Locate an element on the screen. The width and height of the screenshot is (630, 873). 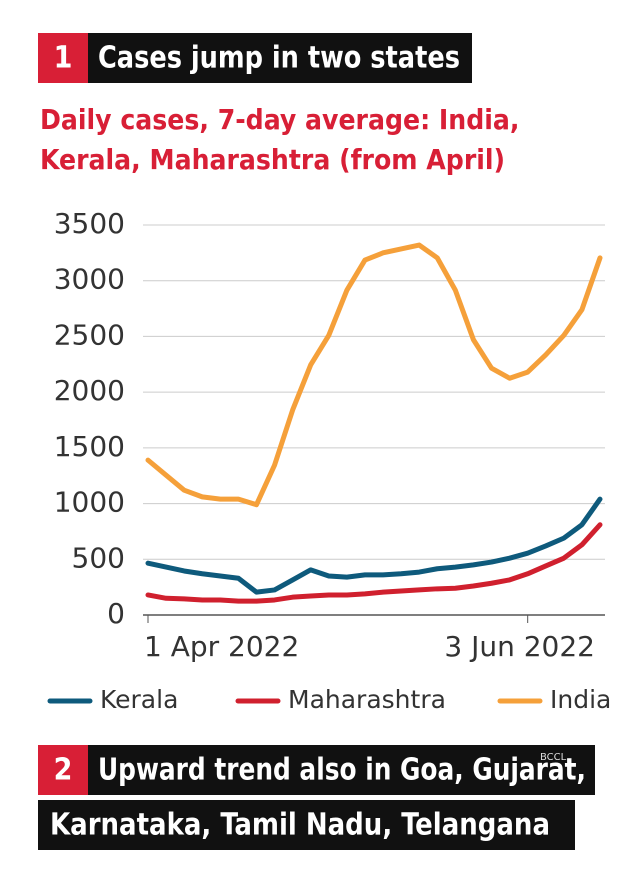
y-tick-label: 1000 is located at coordinates (89, 502).